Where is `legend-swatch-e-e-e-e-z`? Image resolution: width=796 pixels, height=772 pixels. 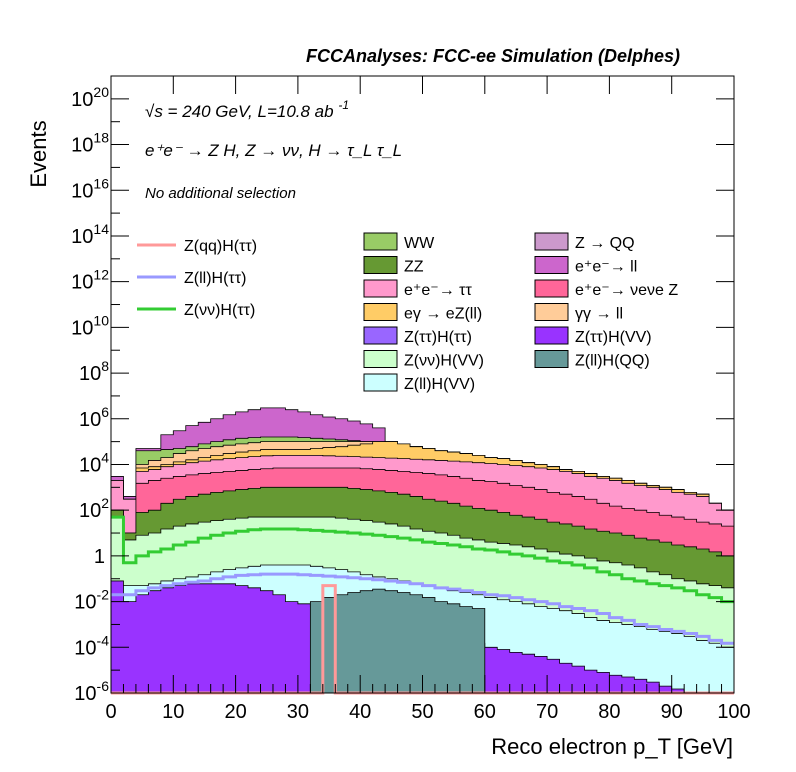 legend-swatch-e-e-e-e-z is located at coordinates (551, 288).